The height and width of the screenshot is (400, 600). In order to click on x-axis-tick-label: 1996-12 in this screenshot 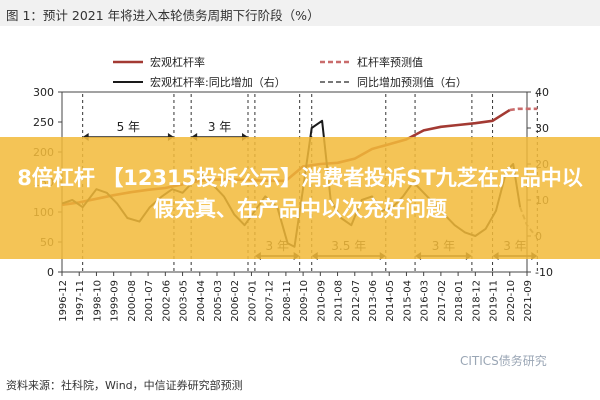, I will do `click(63, 301)`.